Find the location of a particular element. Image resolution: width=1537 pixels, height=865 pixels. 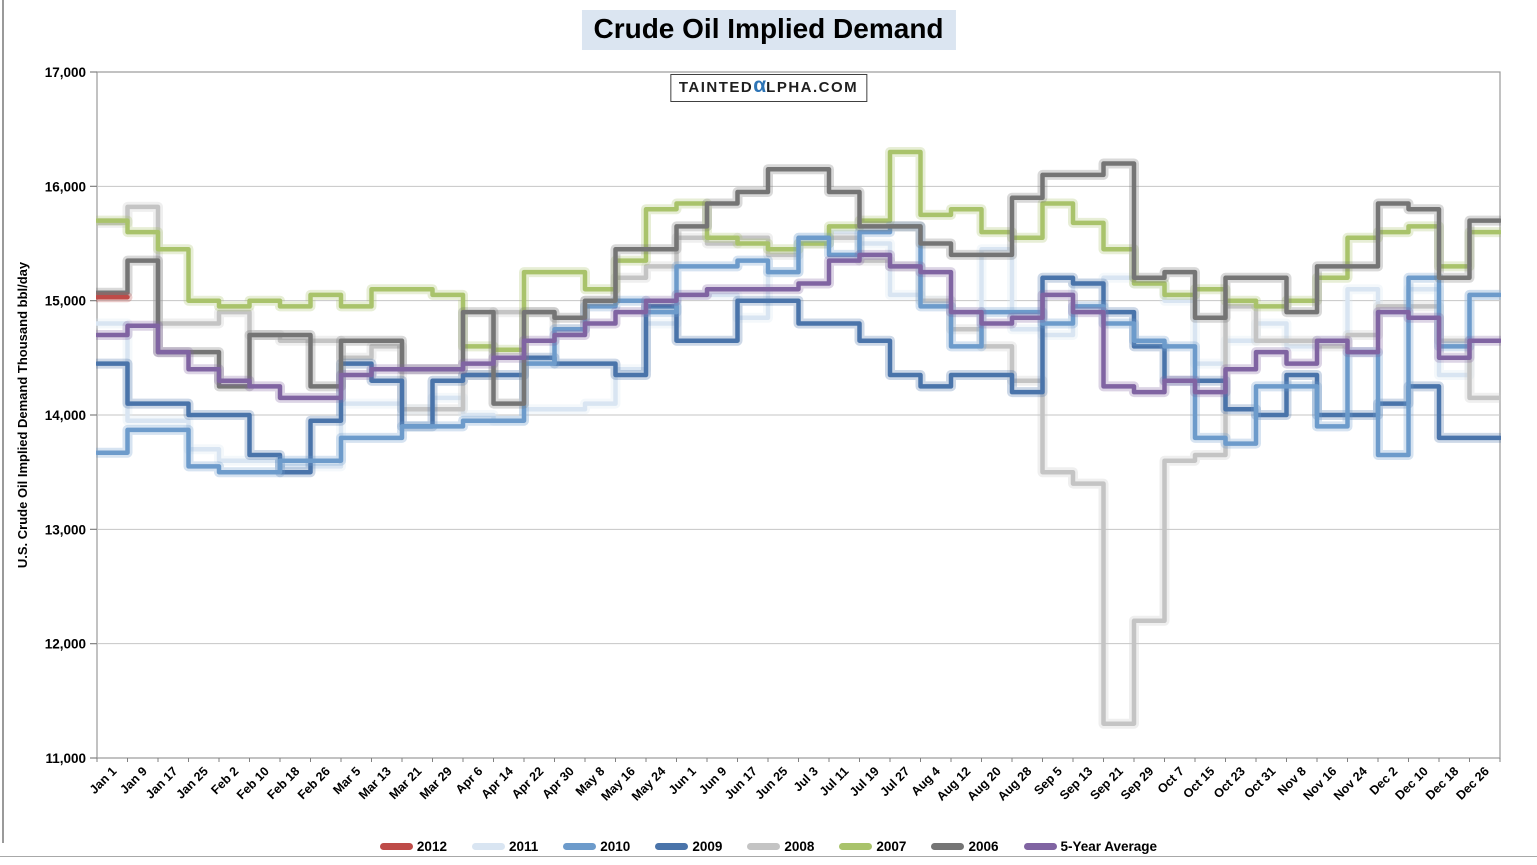

legend-swatch-2011 is located at coordinates (488, 846).